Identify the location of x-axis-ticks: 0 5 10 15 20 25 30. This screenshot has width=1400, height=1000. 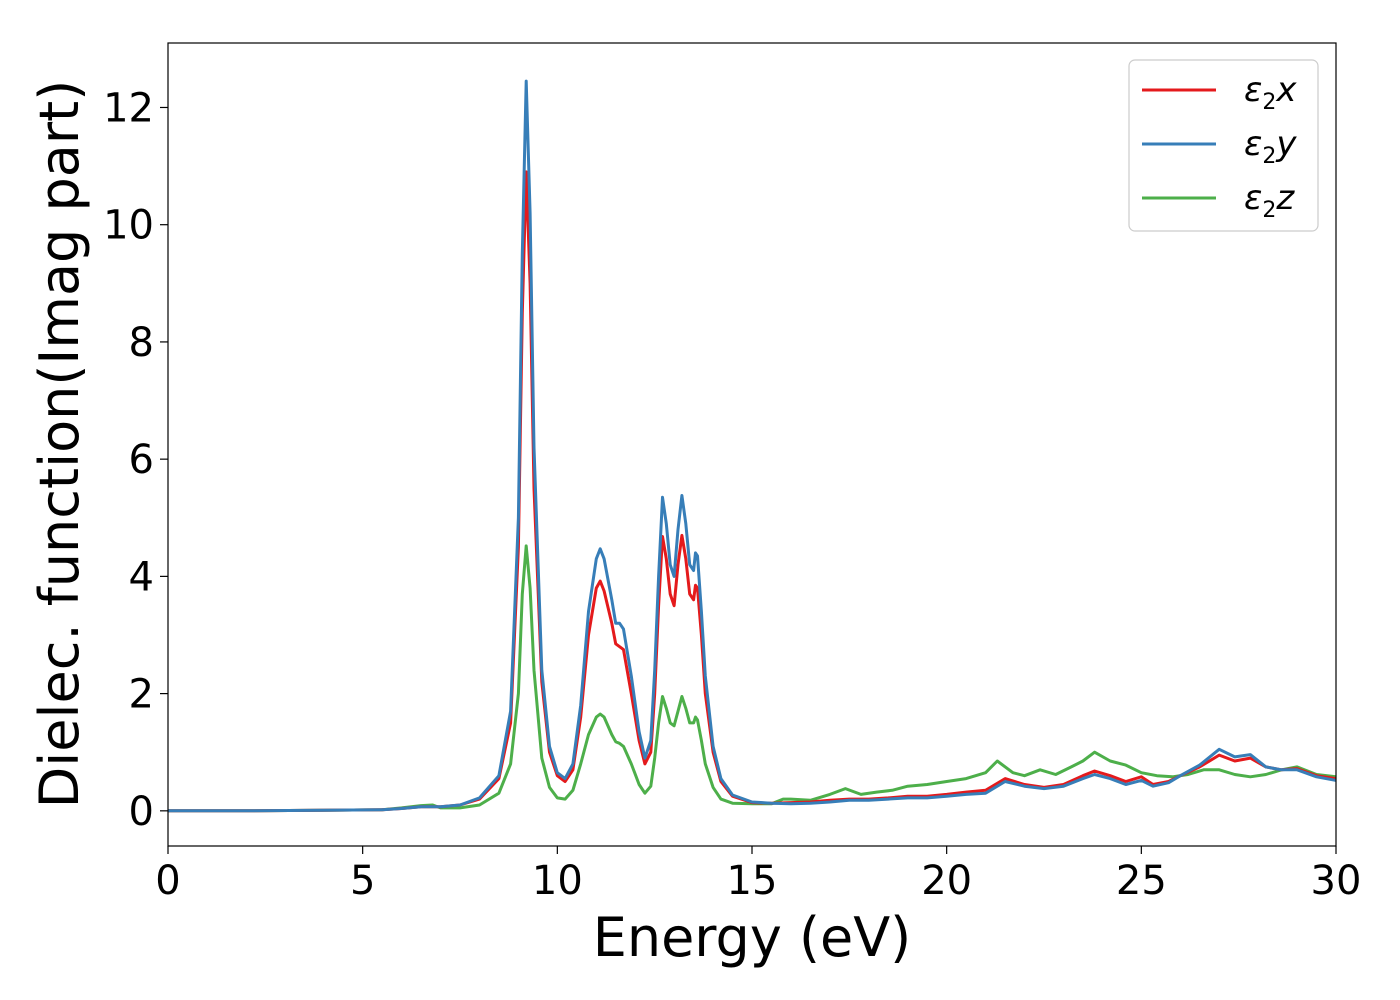
(758, 875).